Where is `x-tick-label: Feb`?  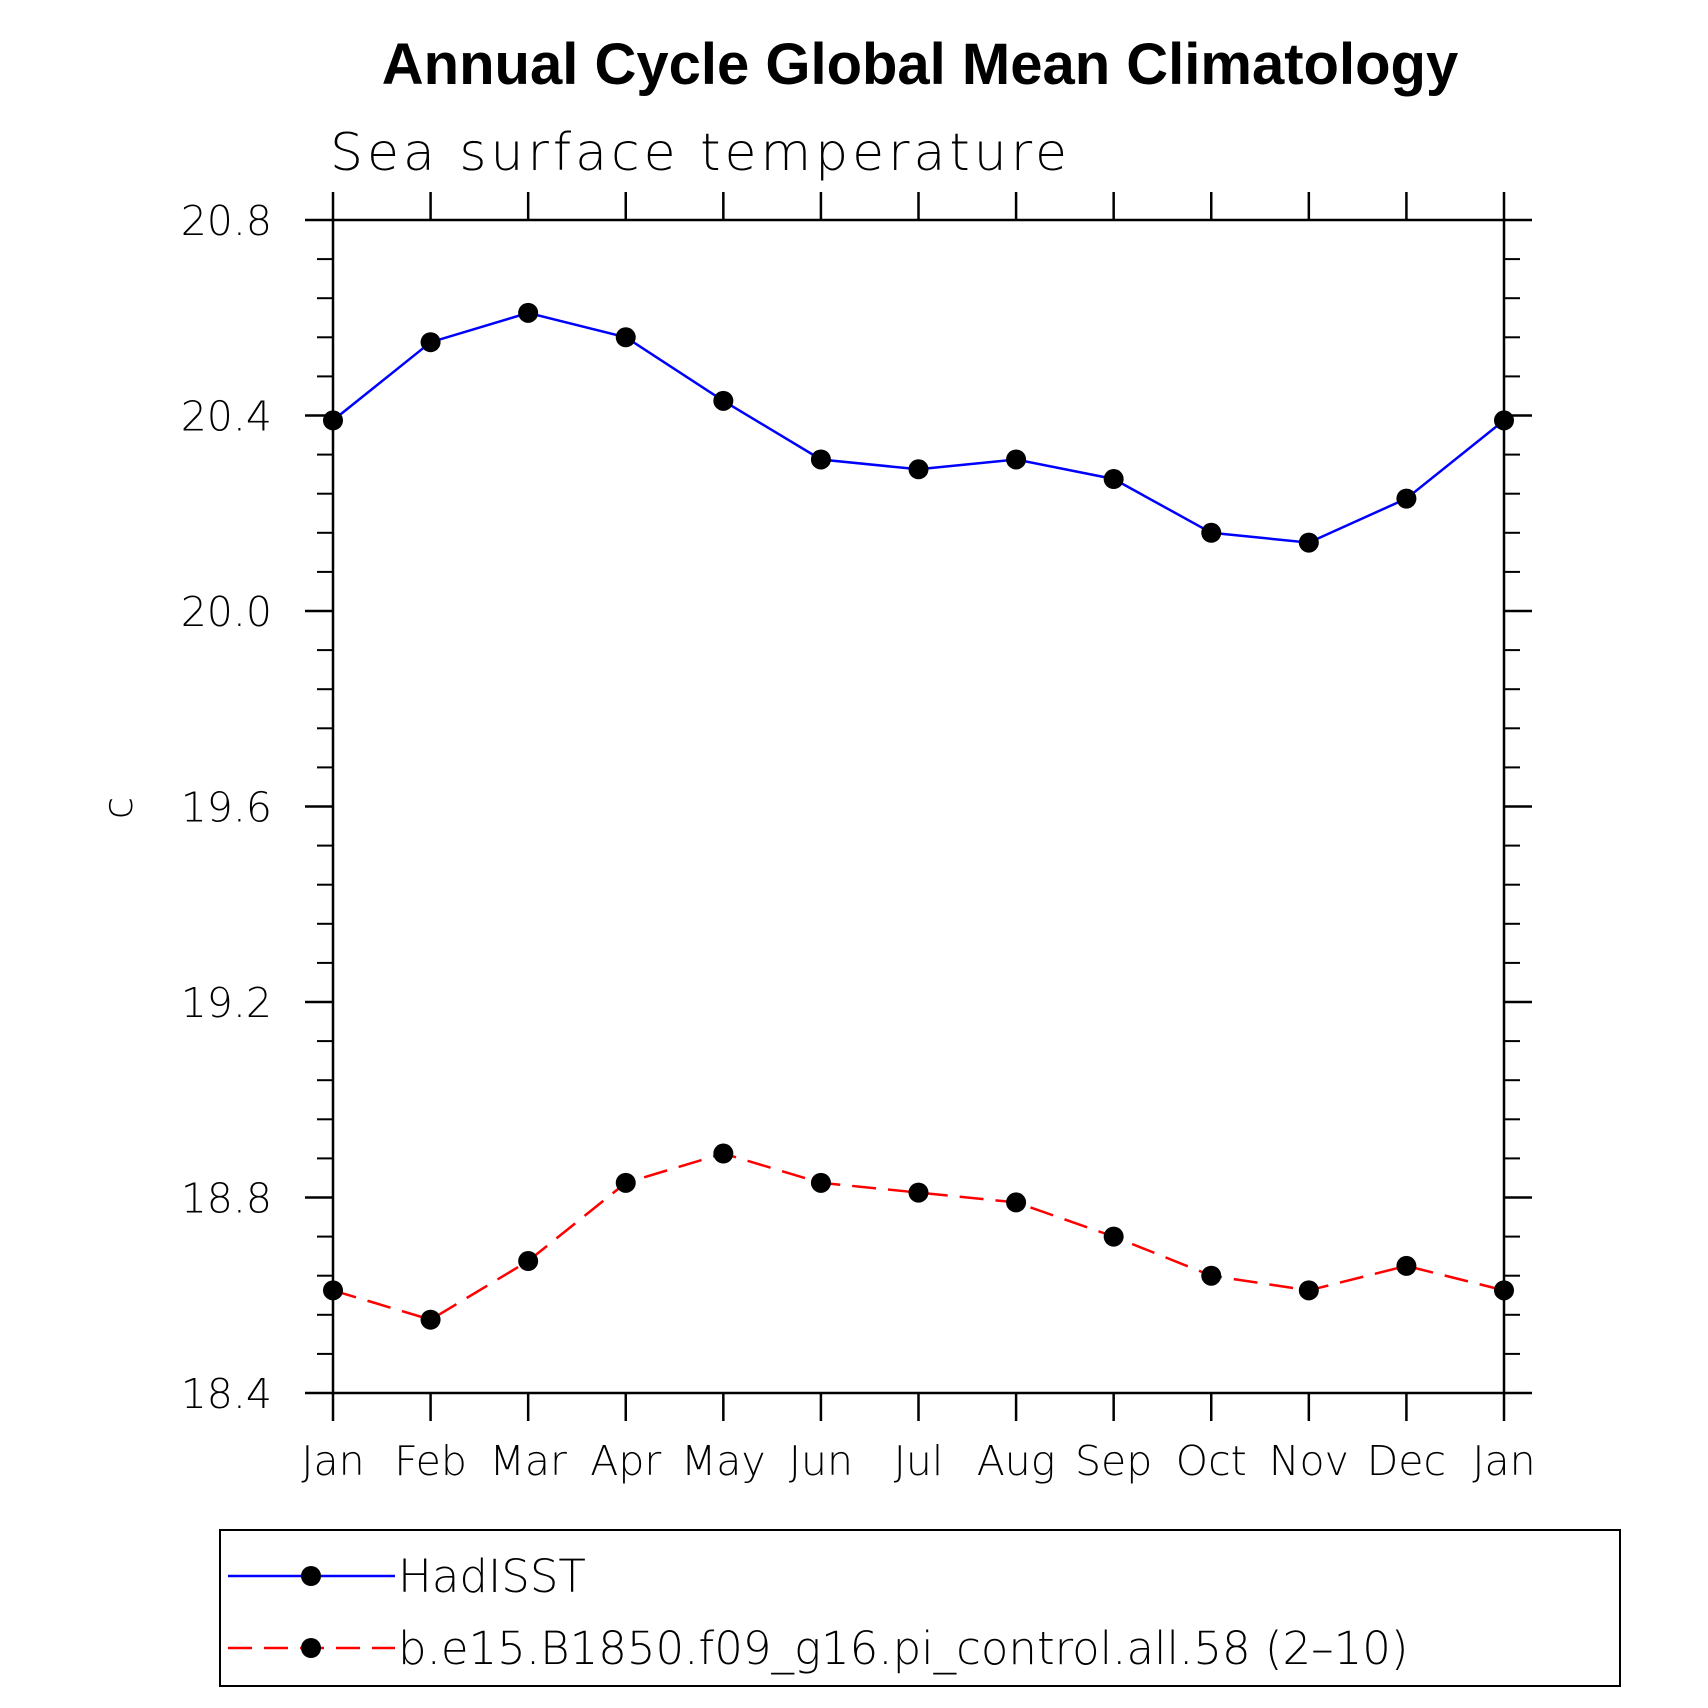 x-tick-label: Feb is located at coordinates (430, 1461).